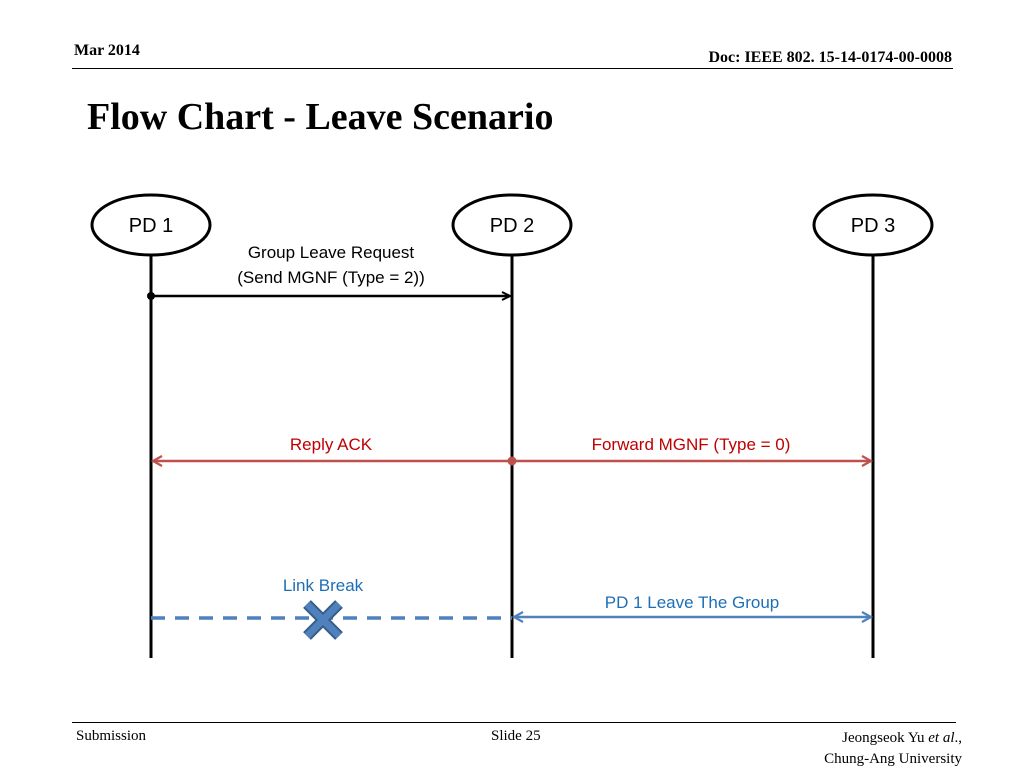  Describe the element at coordinates (320, 117) in the screenshot. I see `slide-title: Flow Chart - Leave Scenario` at that location.